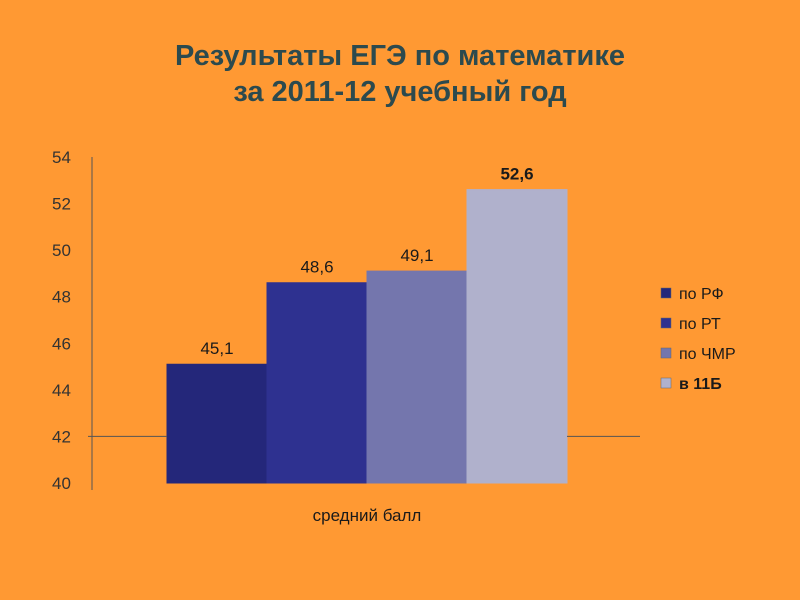 This screenshot has height=600, width=800. I want to click on legend-label: по РФ, so click(701, 294).